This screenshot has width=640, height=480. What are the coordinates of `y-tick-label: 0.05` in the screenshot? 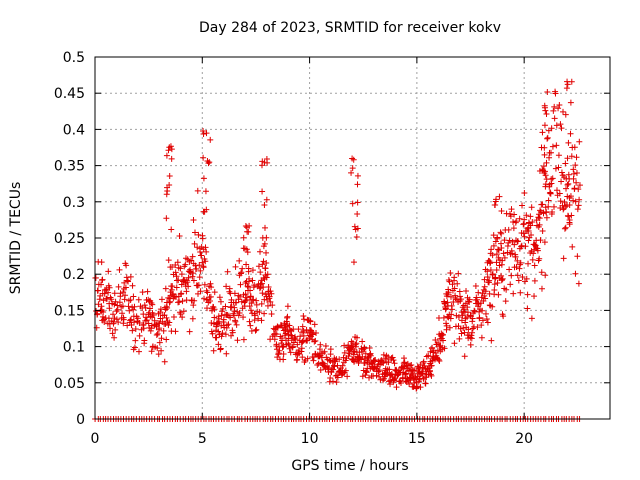 It's located at (69, 384).